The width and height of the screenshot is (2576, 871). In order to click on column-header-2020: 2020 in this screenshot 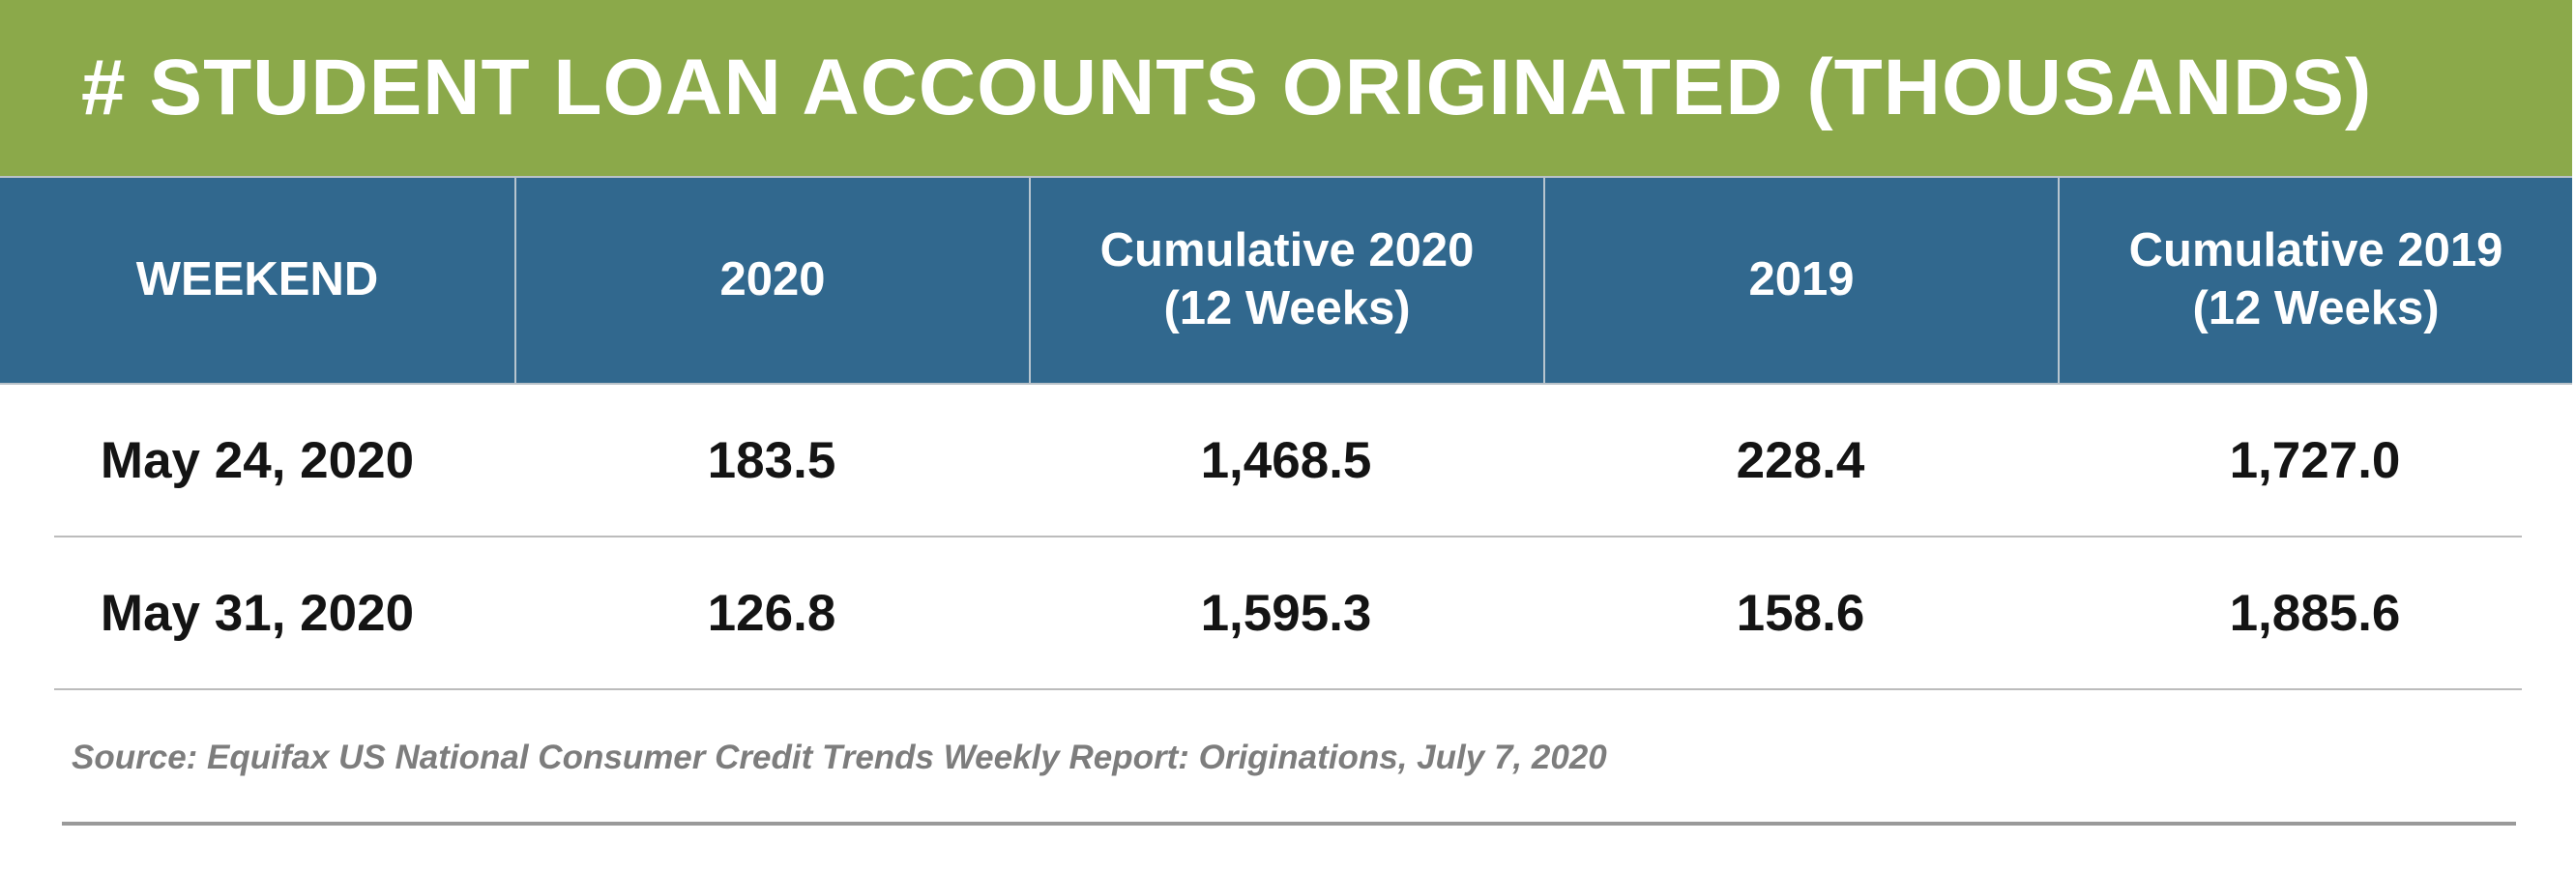, I will do `click(771, 280)`.